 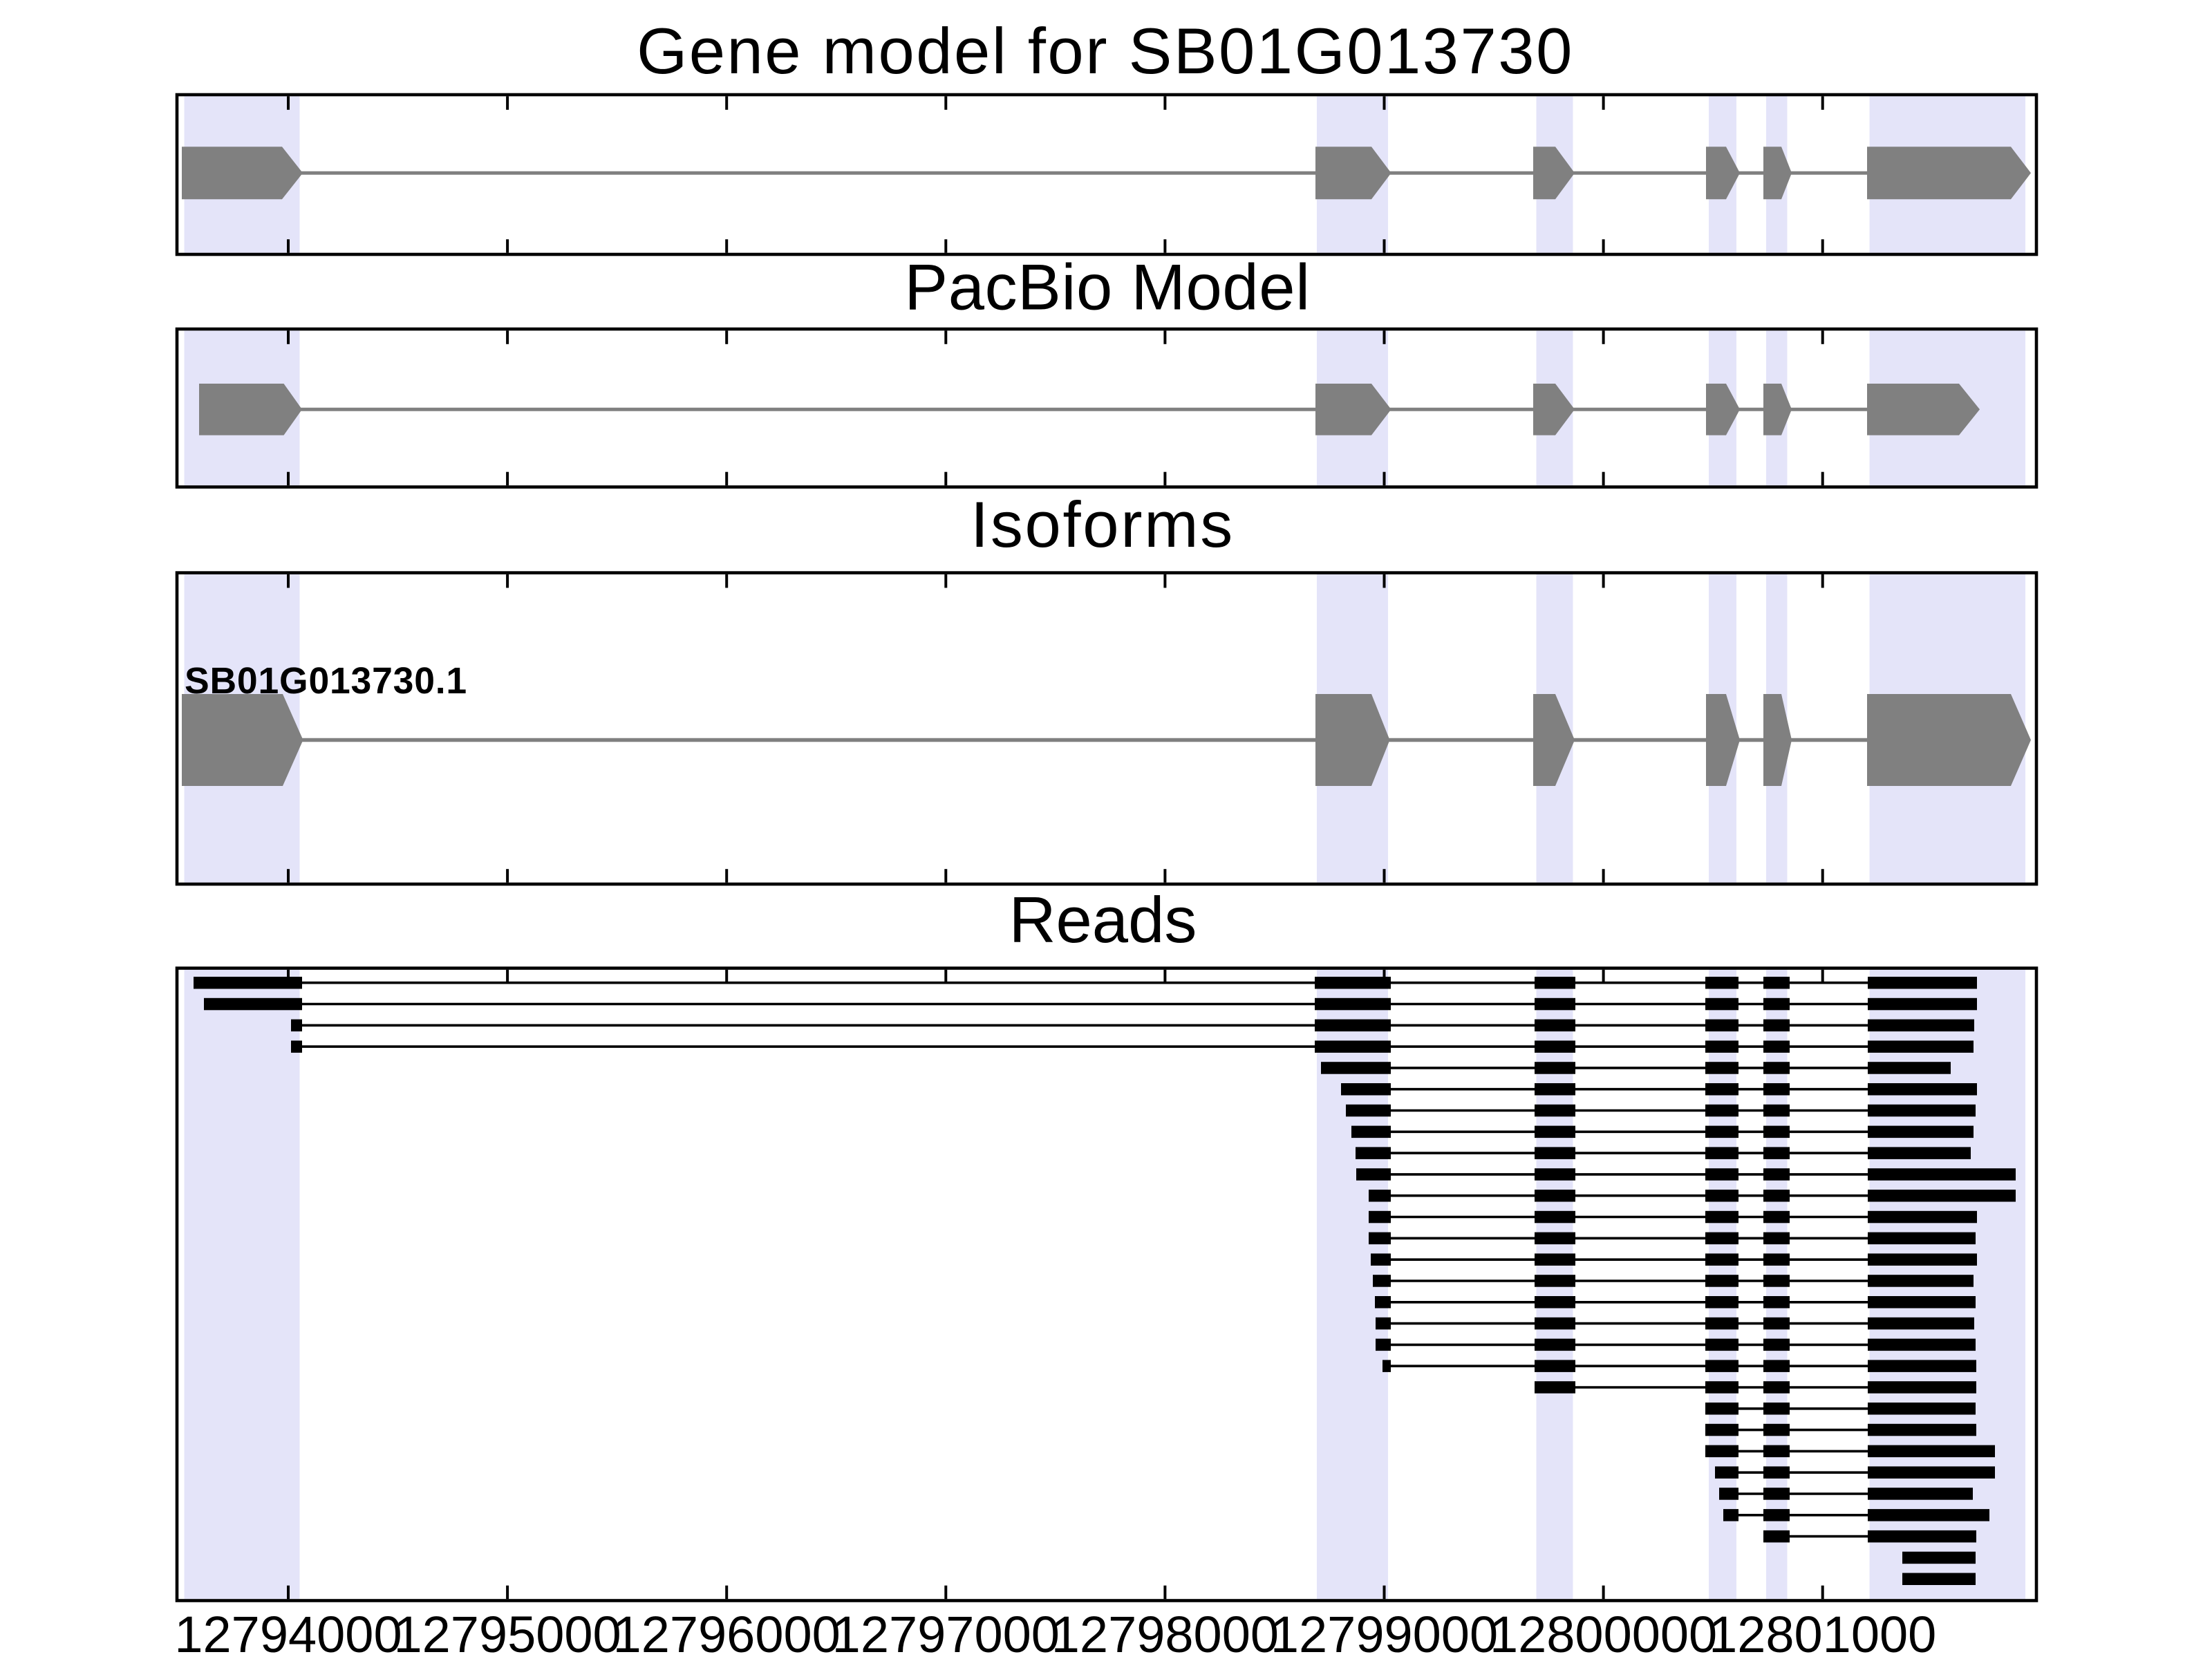 I want to click on svg-text: 12795000, so click(x=507, y=1633).